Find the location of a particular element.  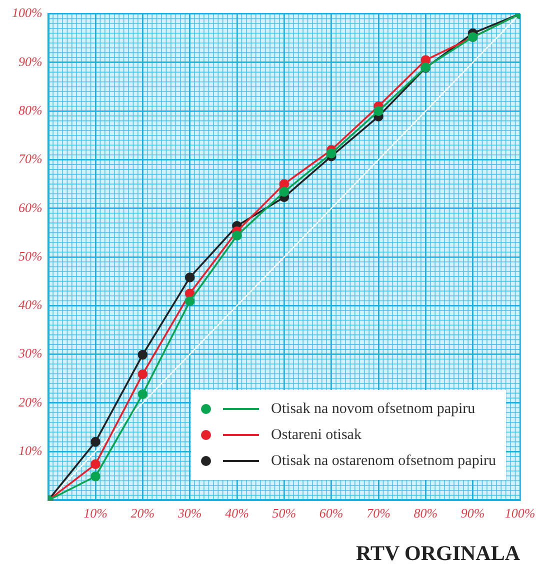

y-tick-label: 10% is located at coordinates (30, 450).